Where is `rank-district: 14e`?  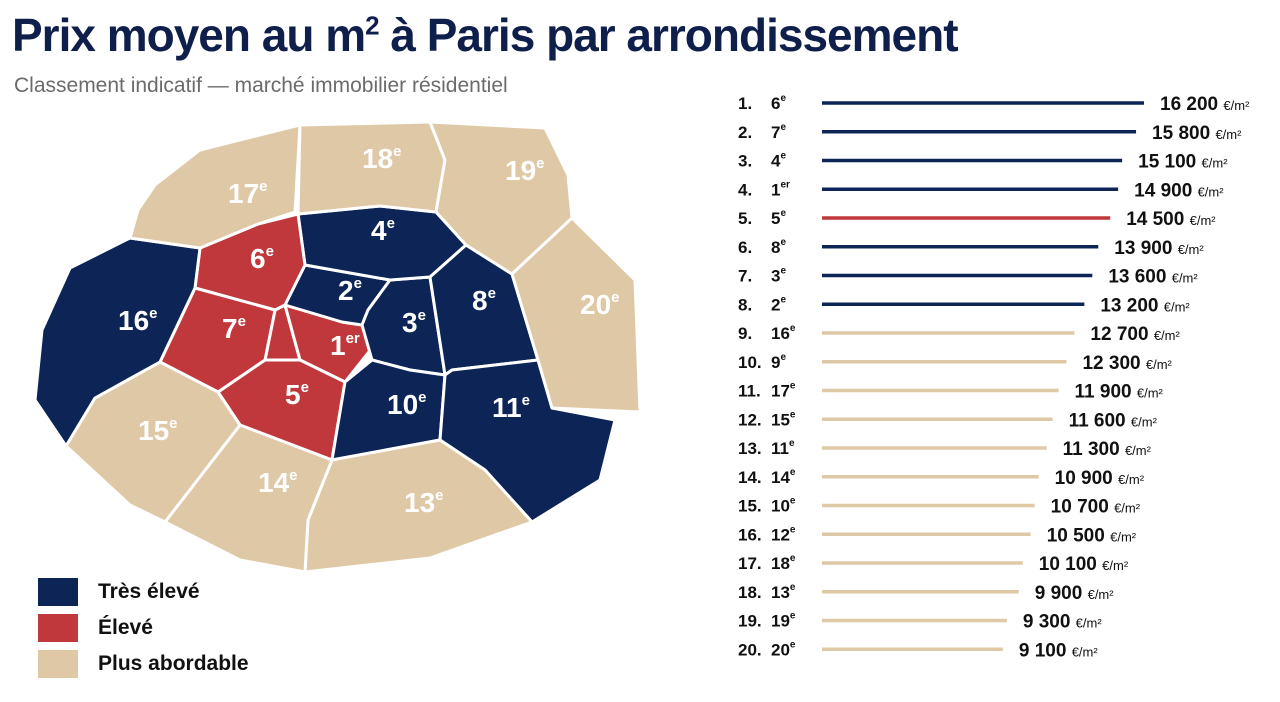
rank-district: 14e is located at coordinates (783, 477).